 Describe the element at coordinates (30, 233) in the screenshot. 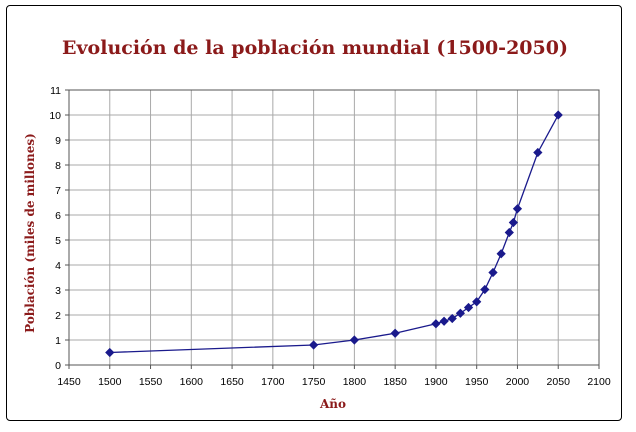

I see `y-axis-label: Población (miles de millones)` at that location.